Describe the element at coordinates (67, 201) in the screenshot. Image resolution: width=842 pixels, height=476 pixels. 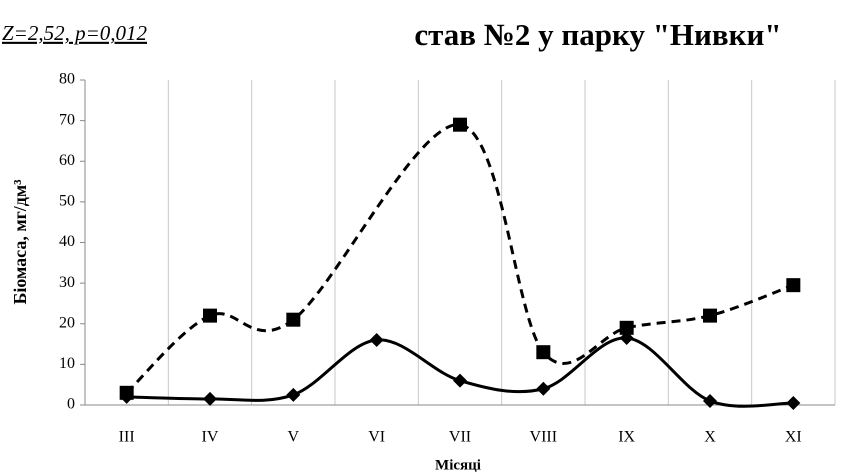
I see `y-tick-label: 50` at that location.